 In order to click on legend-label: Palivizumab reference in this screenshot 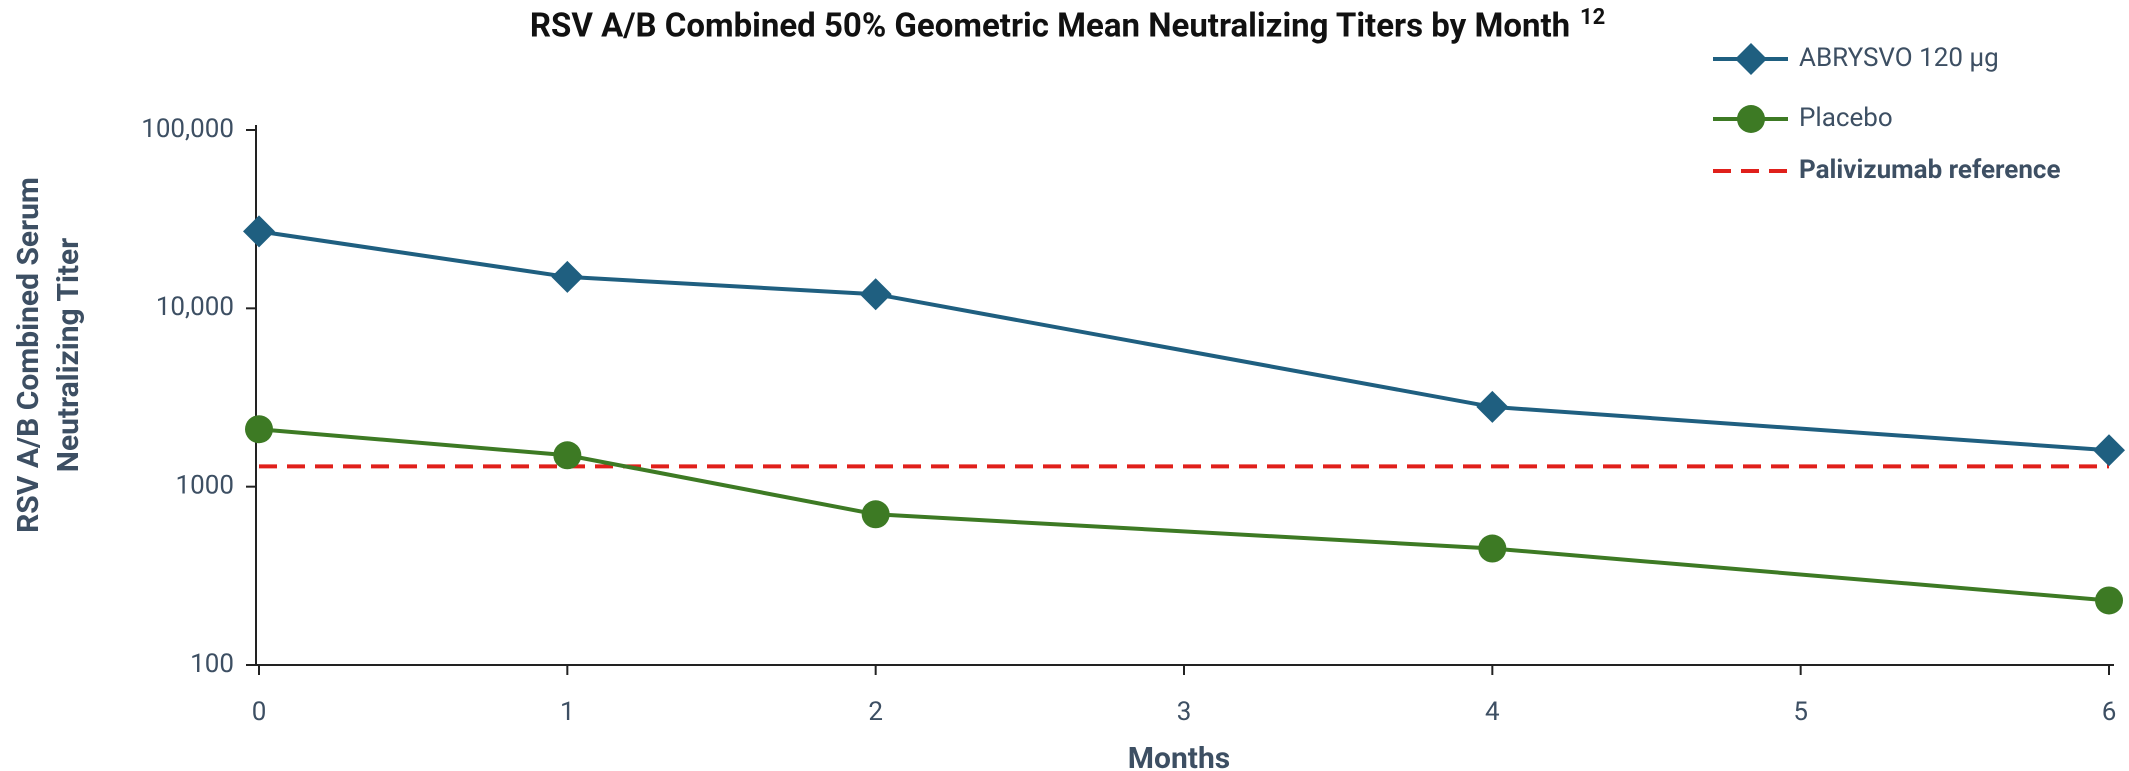, I will do `click(1930, 170)`.